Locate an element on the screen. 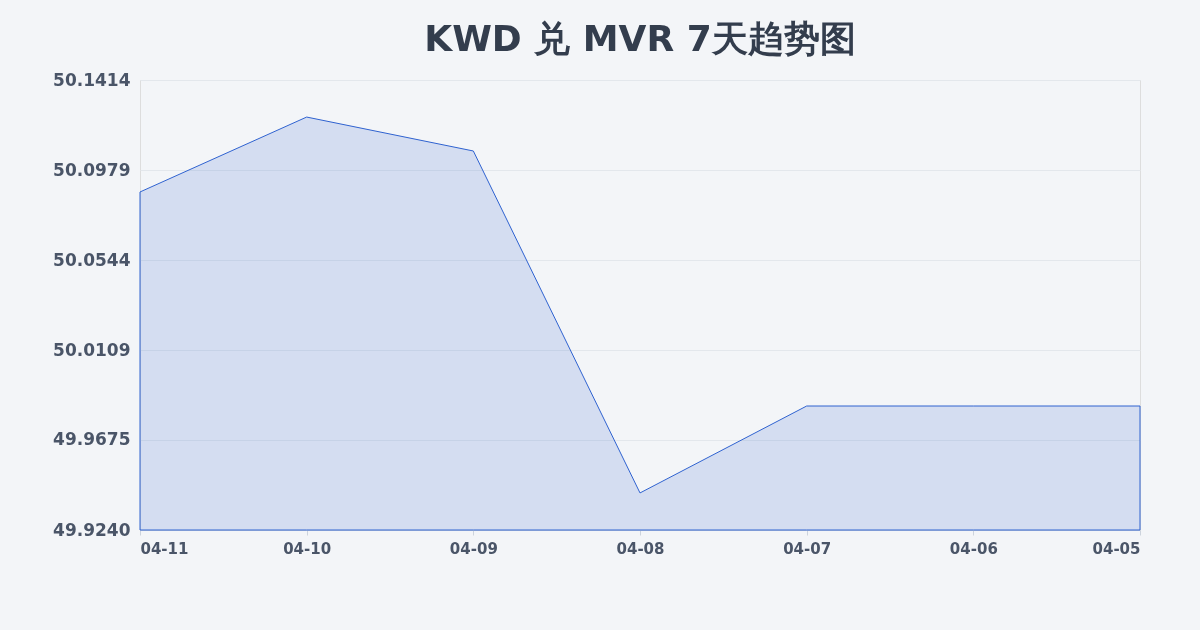 The height and width of the screenshot is (630, 1200). x-tick-label: 04-09 is located at coordinates (473, 548).